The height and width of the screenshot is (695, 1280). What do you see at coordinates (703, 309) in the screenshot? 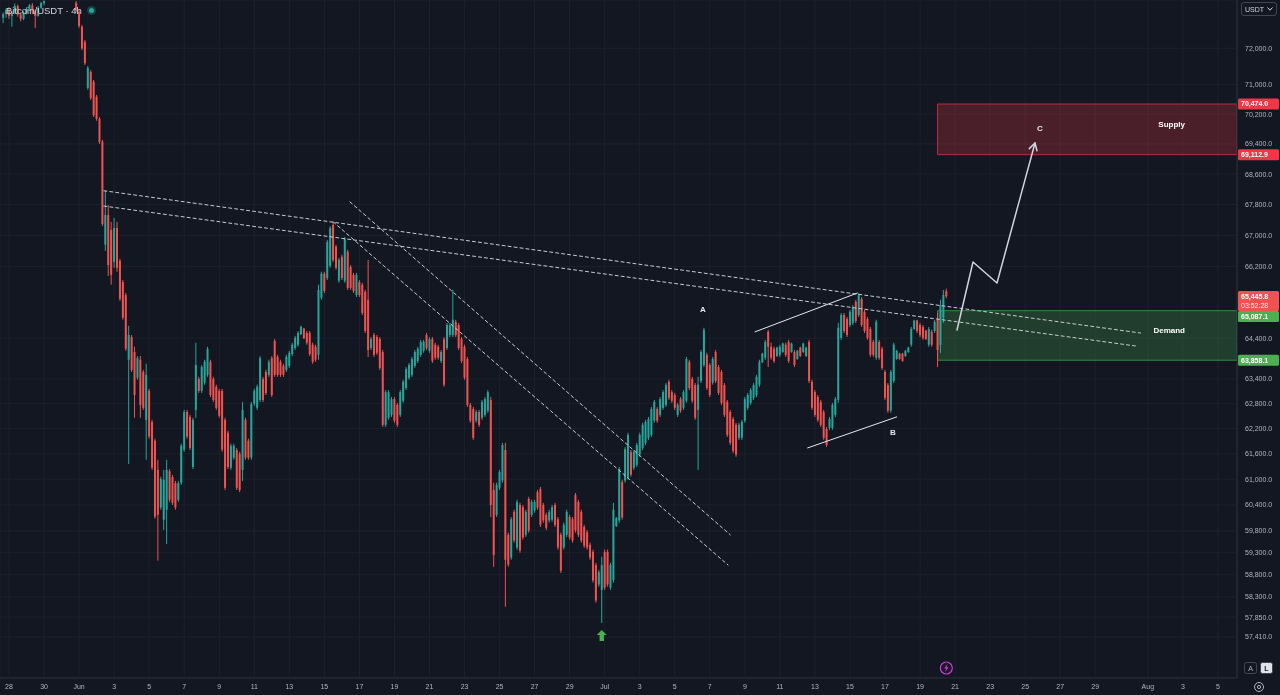
I see `annotation: A` at bounding box center [703, 309].